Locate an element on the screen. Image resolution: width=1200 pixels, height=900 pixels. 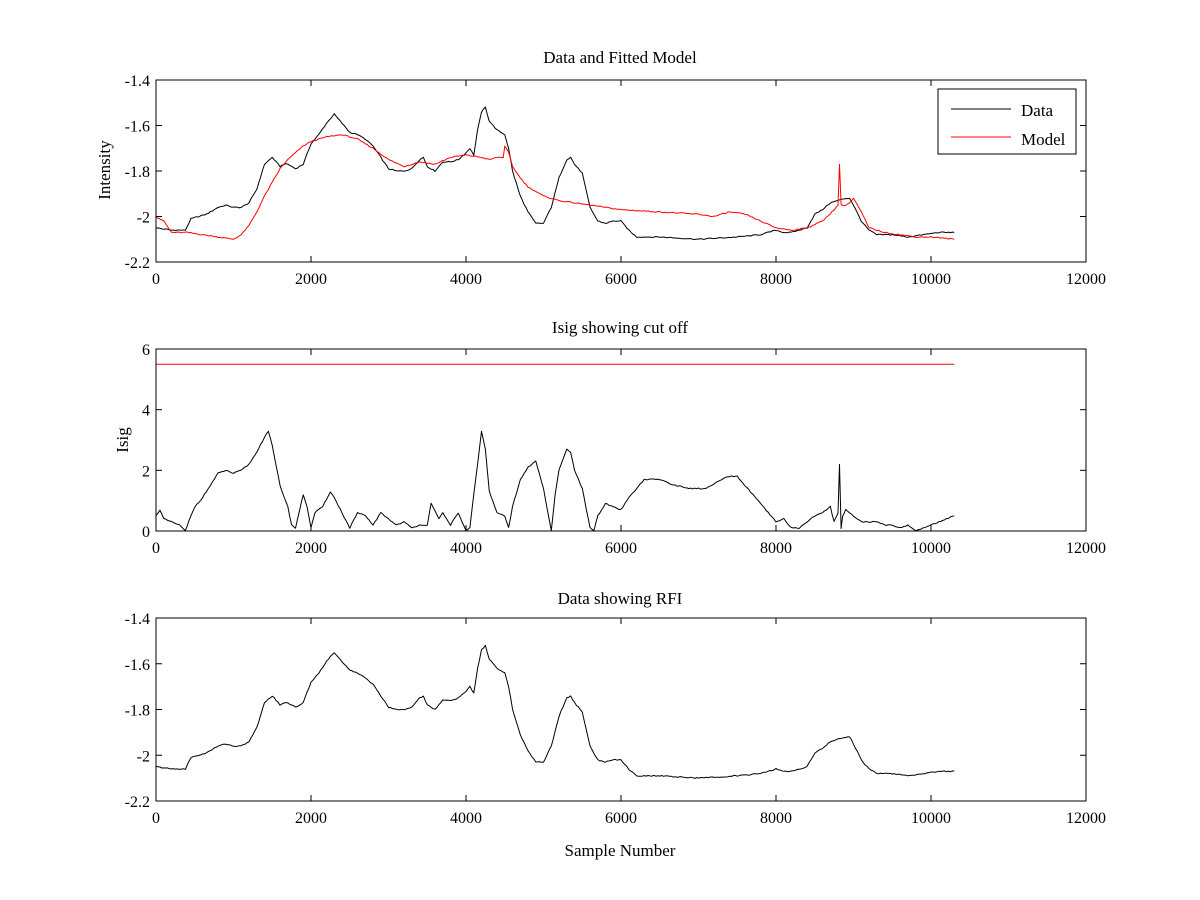
y-tick-label: 2 is located at coordinates (146, 471).